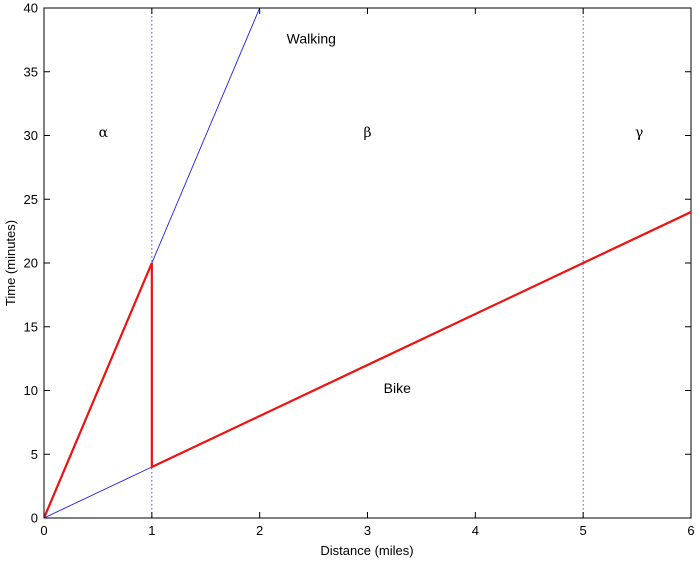 This screenshot has height=561, width=700. What do you see at coordinates (31, 135) in the screenshot?
I see `y-tick-label: 30` at bounding box center [31, 135].